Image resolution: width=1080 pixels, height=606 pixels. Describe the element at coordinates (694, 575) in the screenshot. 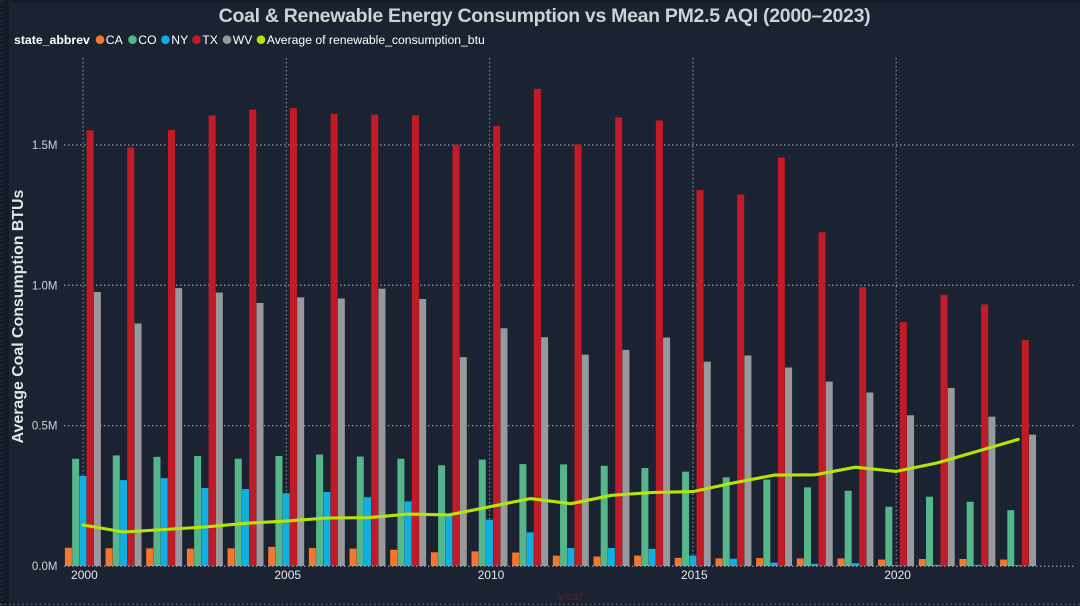

I see `svg-text: 2015` at that location.